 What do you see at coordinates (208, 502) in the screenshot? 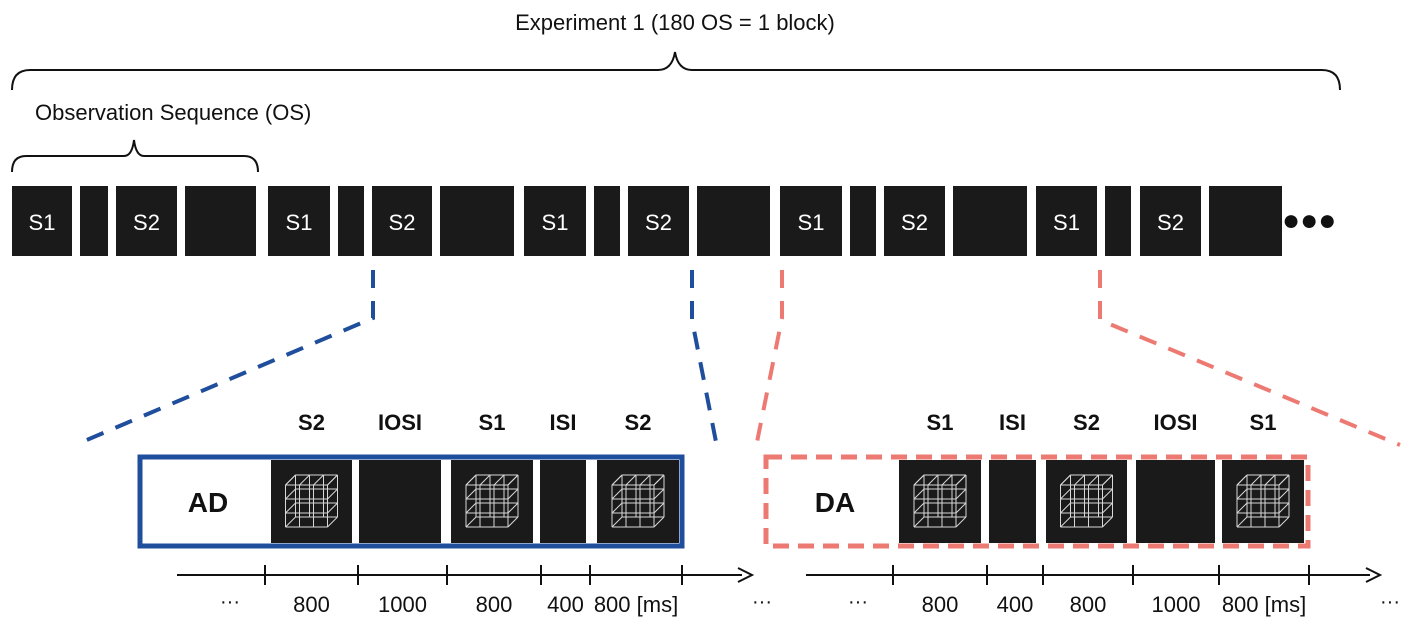
I see `ad-label: AD` at bounding box center [208, 502].